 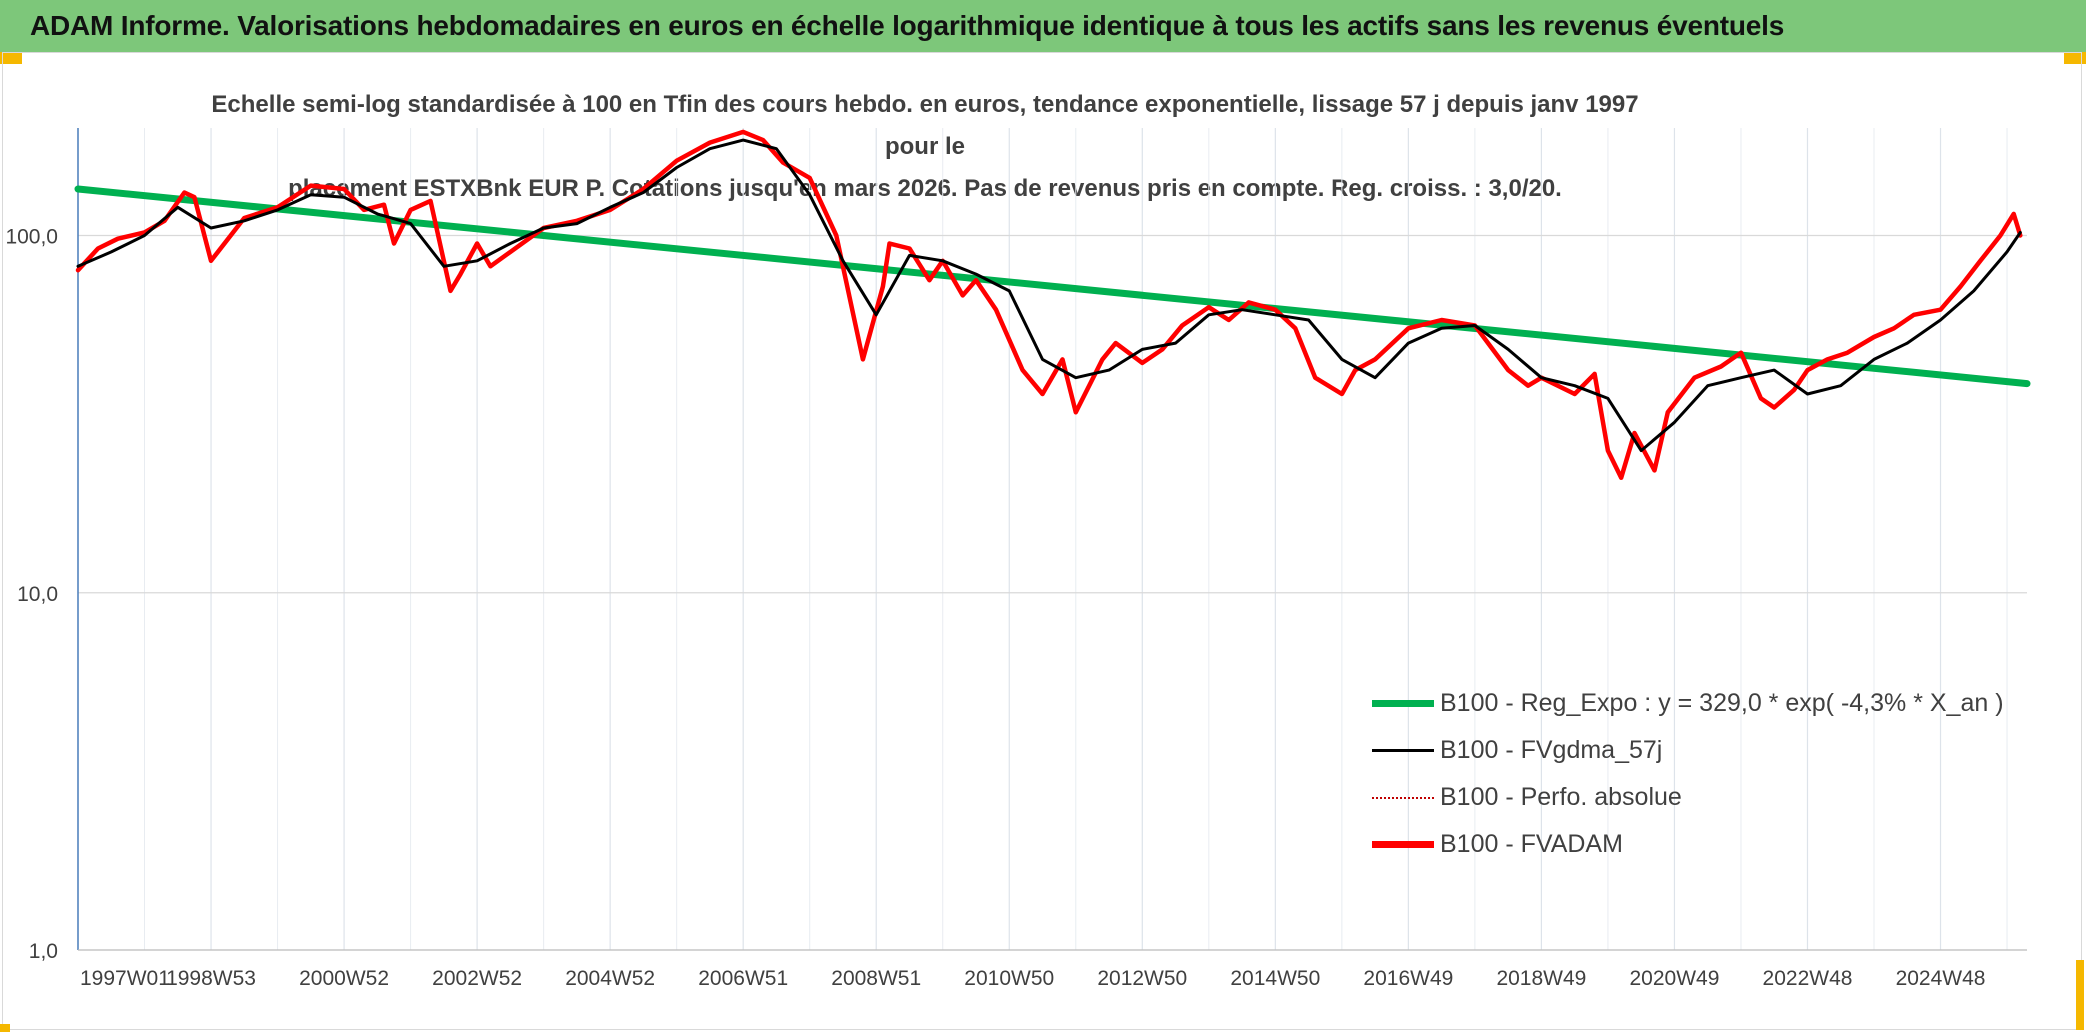 What do you see at coordinates (125, 978) in the screenshot?
I see `x-tick-label: 1997W01` at bounding box center [125, 978].